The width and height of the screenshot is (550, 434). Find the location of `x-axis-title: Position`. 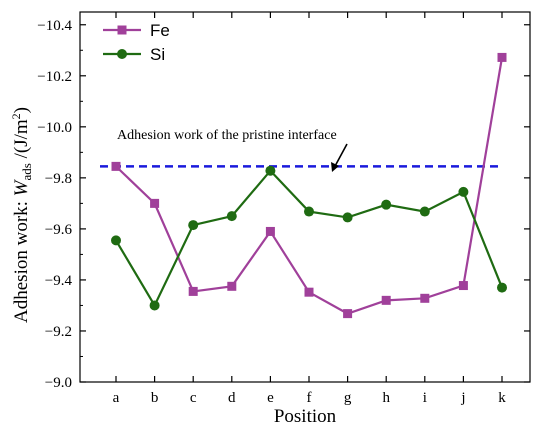

x-axis-title: Position is located at coordinates (305, 416).